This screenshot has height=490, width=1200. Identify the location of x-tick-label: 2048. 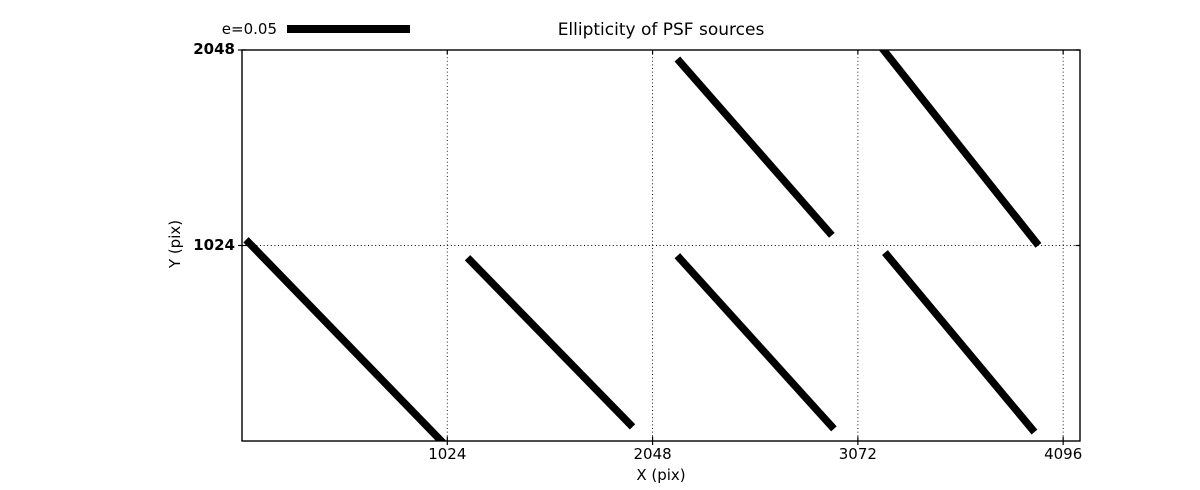
(652, 454).